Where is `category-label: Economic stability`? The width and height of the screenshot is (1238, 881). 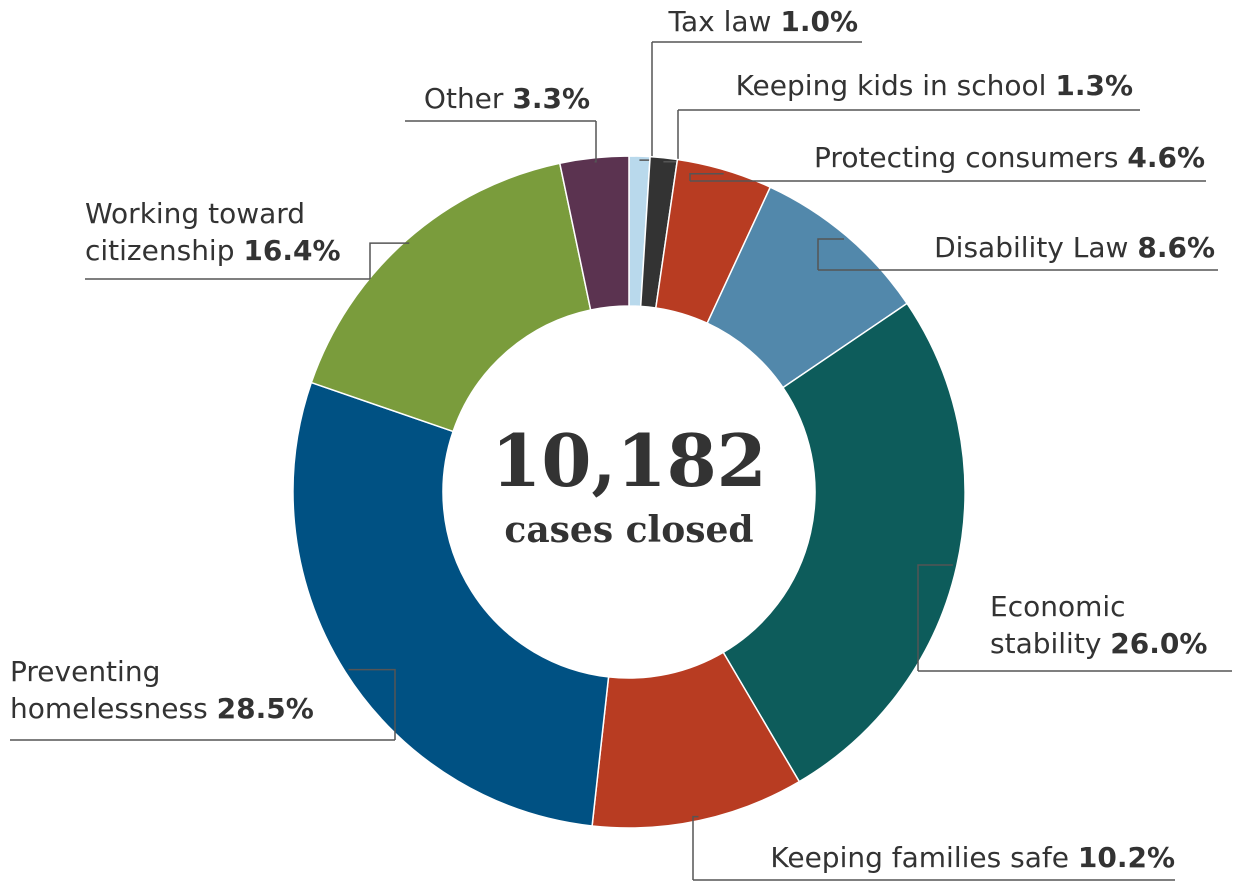
category-label: Economic stability is located at coordinates (1058, 625).